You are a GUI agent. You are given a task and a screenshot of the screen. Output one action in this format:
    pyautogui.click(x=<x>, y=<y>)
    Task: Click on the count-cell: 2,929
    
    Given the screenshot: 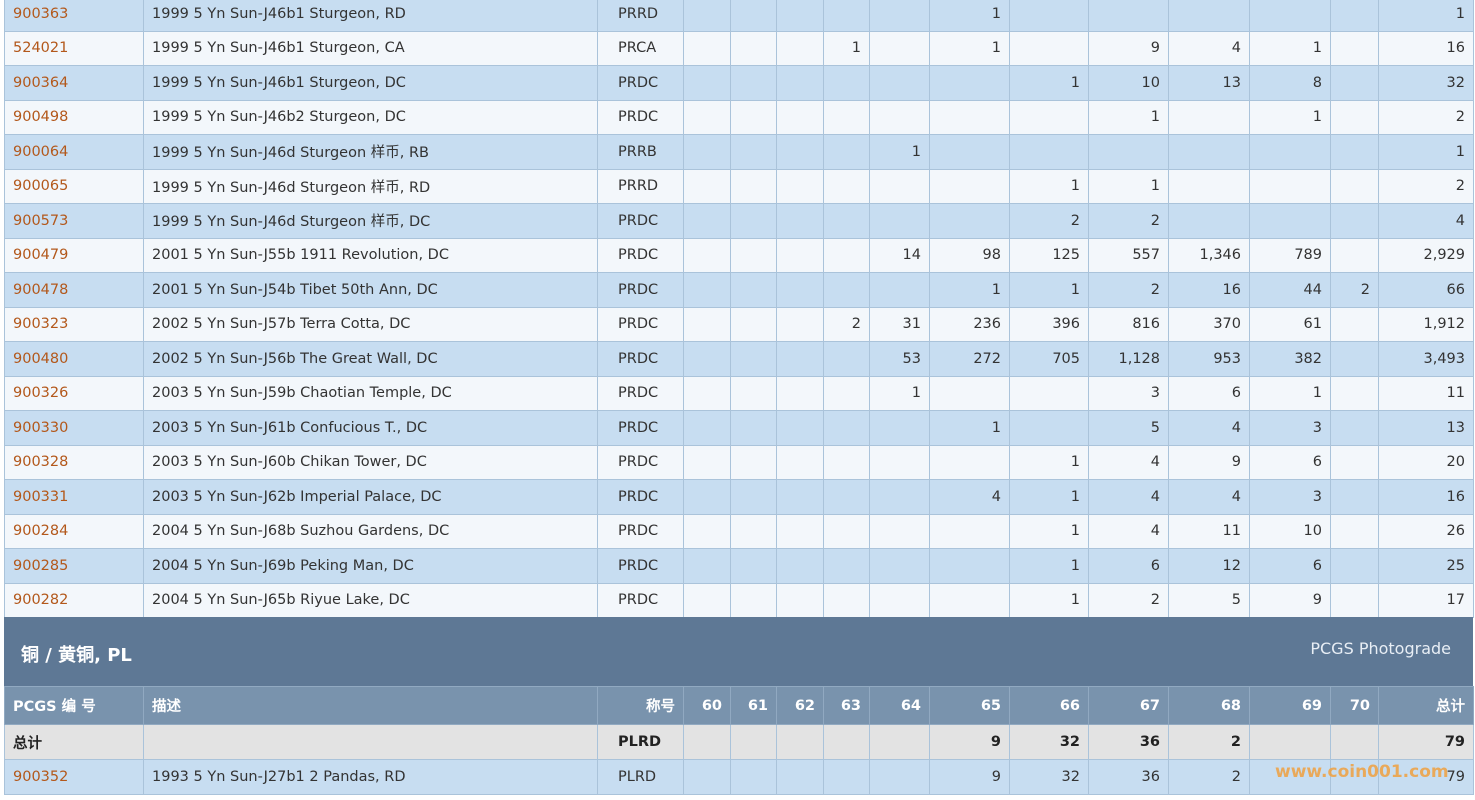 What is the action you would take?
    pyautogui.click(x=1426, y=255)
    